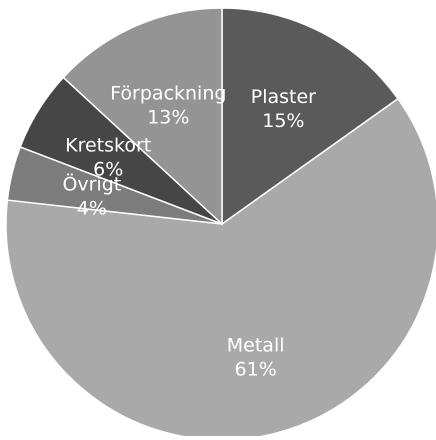 This screenshot has width=436, height=440. Describe the element at coordinates (108, 169) in the screenshot. I see `pie-label-percent: 6%` at that location.